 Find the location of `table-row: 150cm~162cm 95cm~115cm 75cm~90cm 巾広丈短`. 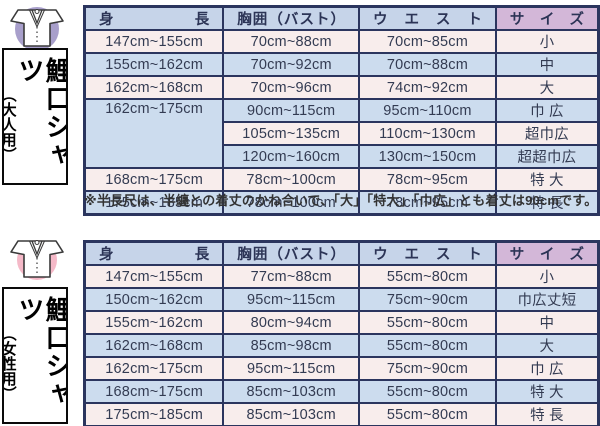

table-row: 150cm~162cm 95cm~115cm 75cm~90cm 巾広丈短 is located at coordinates (341, 299).